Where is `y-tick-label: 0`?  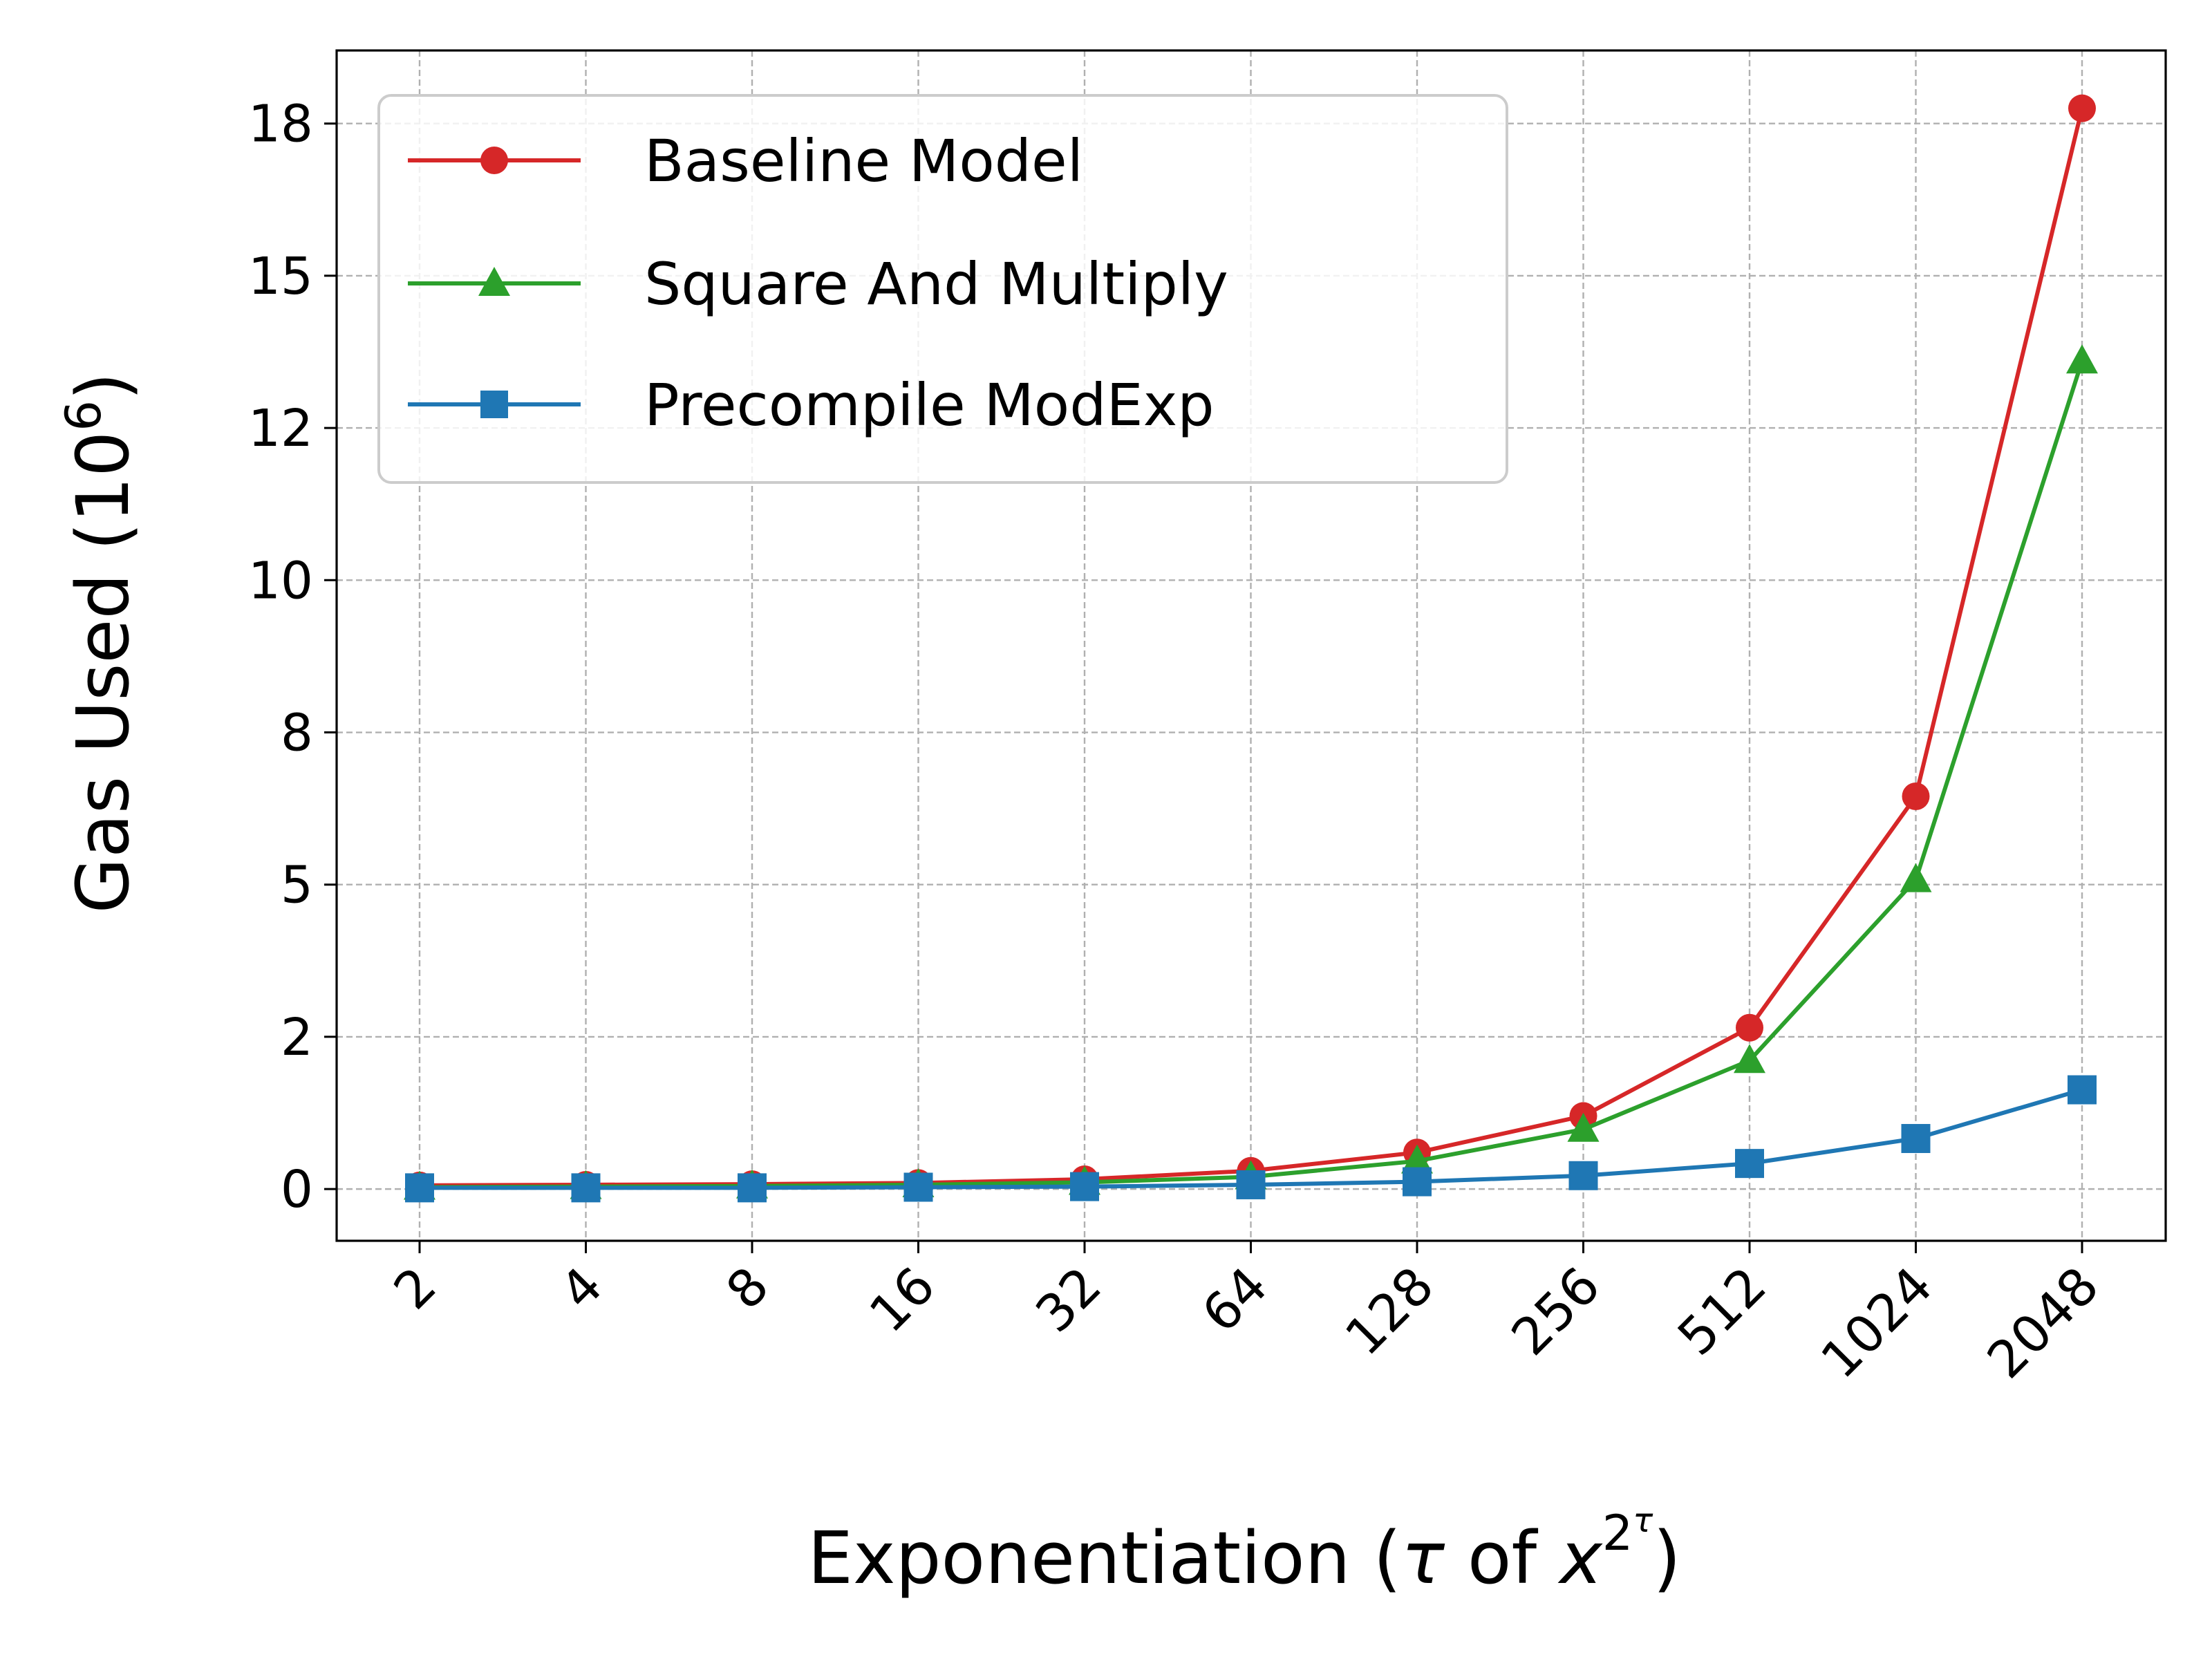 y-tick-label: 0 is located at coordinates (297, 1189).